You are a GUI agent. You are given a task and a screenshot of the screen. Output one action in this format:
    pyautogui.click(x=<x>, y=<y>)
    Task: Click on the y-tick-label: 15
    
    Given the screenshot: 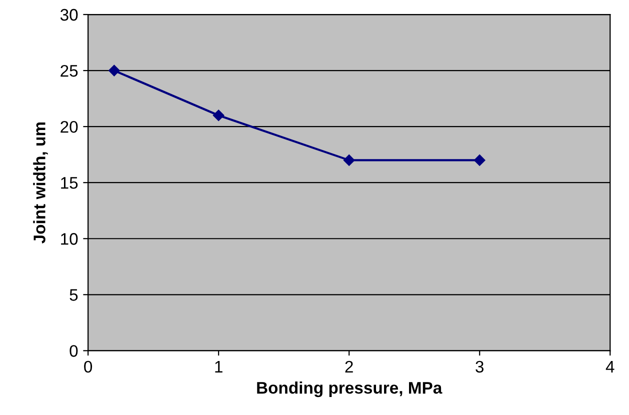 What is the action you would take?
    pyautogui.click(x=69, y=183)
    